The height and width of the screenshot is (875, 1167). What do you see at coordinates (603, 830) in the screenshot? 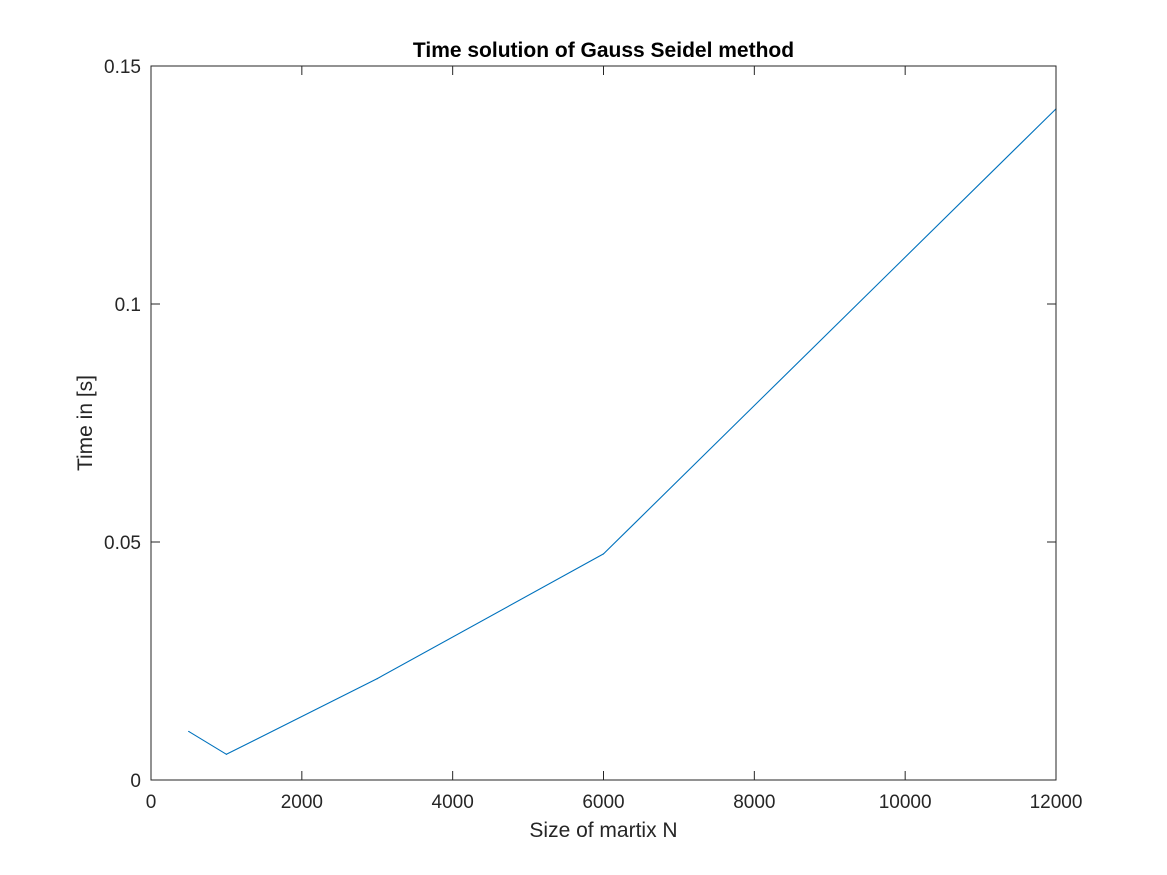
I see `x-axis-title: Size of martix N` at bounding box center [603, 830].